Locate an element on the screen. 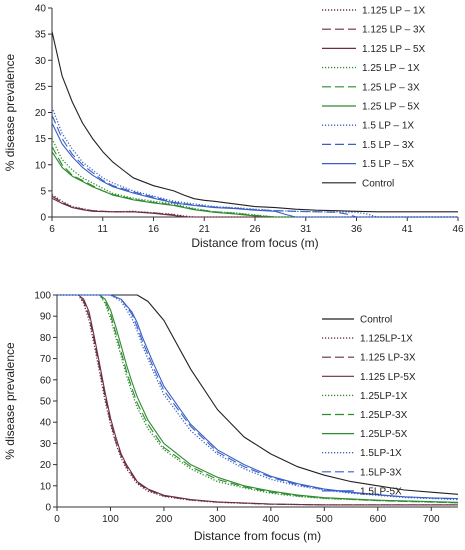 The width and height of the screenshot is (465, 550). legend-label: 1.25 LP – 1X is located at coordinates (391, 68).